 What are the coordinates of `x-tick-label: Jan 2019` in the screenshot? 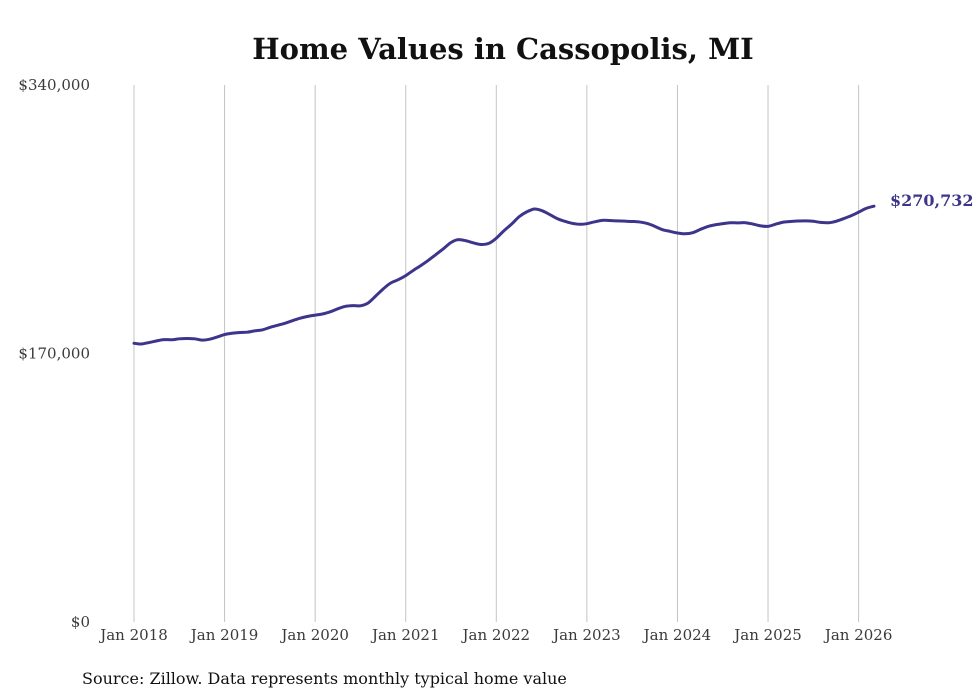 It's located at (224, 635).